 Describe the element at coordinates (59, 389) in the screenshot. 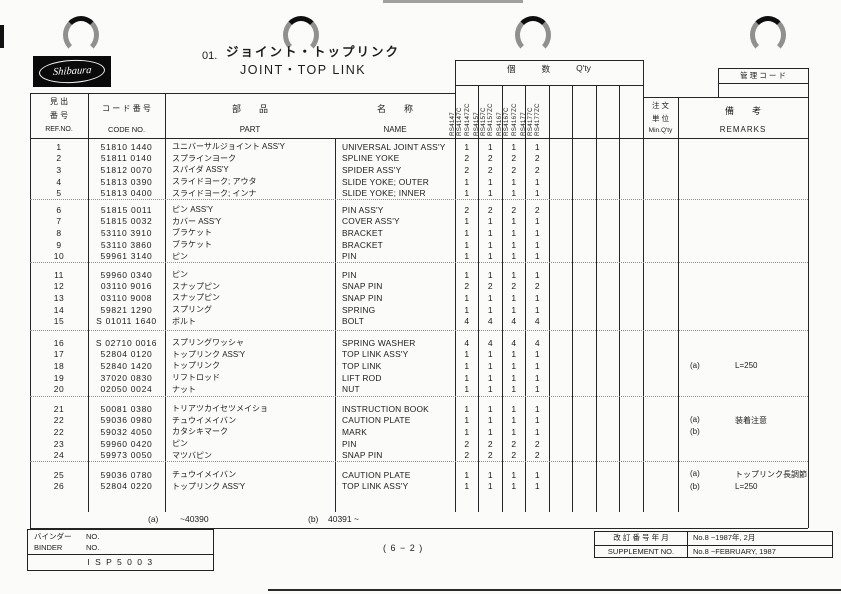

I see `ref-no-cell: 20` at that location.